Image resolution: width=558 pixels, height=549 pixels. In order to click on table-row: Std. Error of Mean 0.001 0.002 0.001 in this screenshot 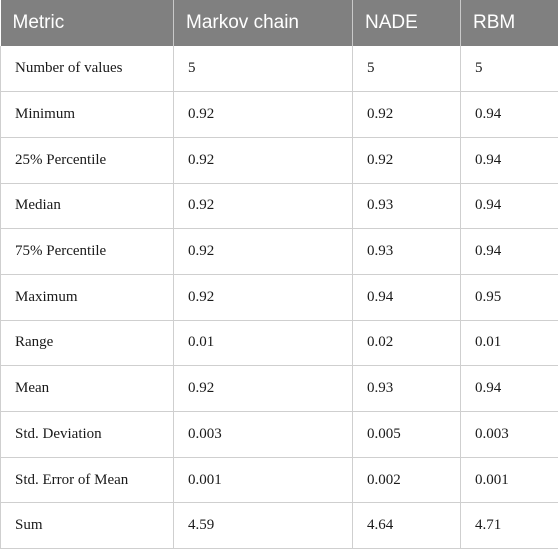, I will do `click(279, 480)`.